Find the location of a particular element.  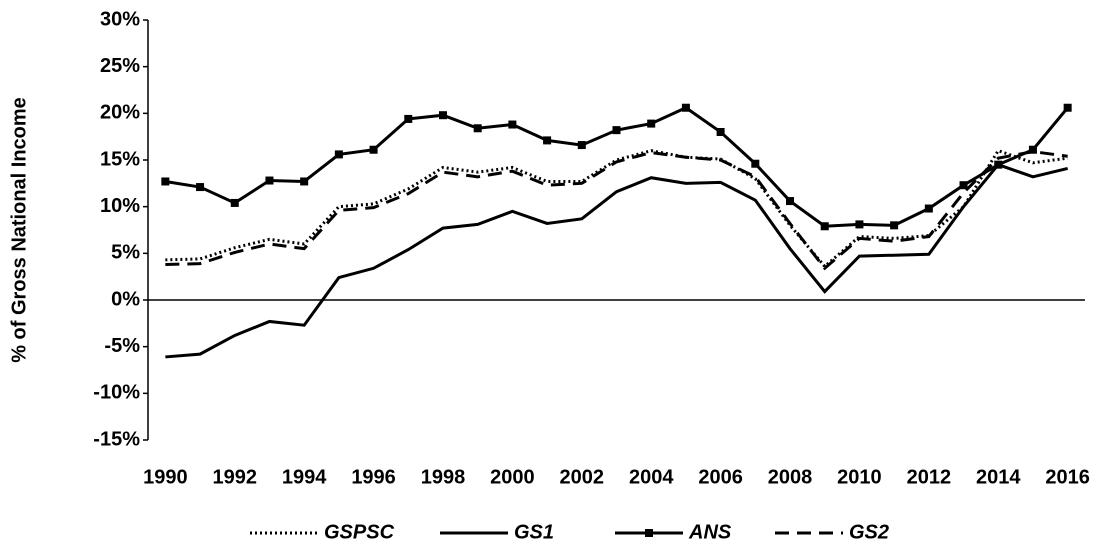

x-tick-label: 2014 is located at coordinates (998, 477).